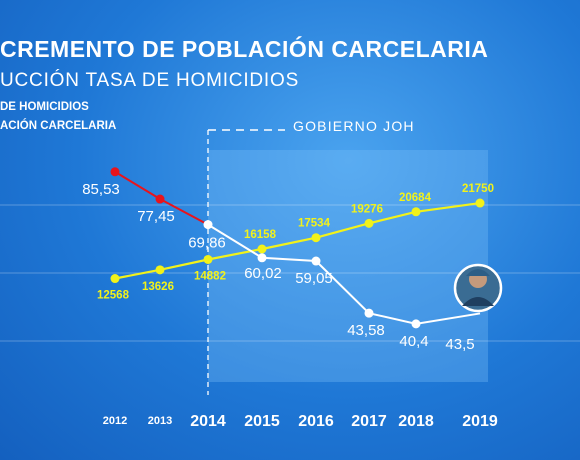 The width and height of the screenshot is (580, 460). I want to click on police-officer-photo, so click(478, 288).